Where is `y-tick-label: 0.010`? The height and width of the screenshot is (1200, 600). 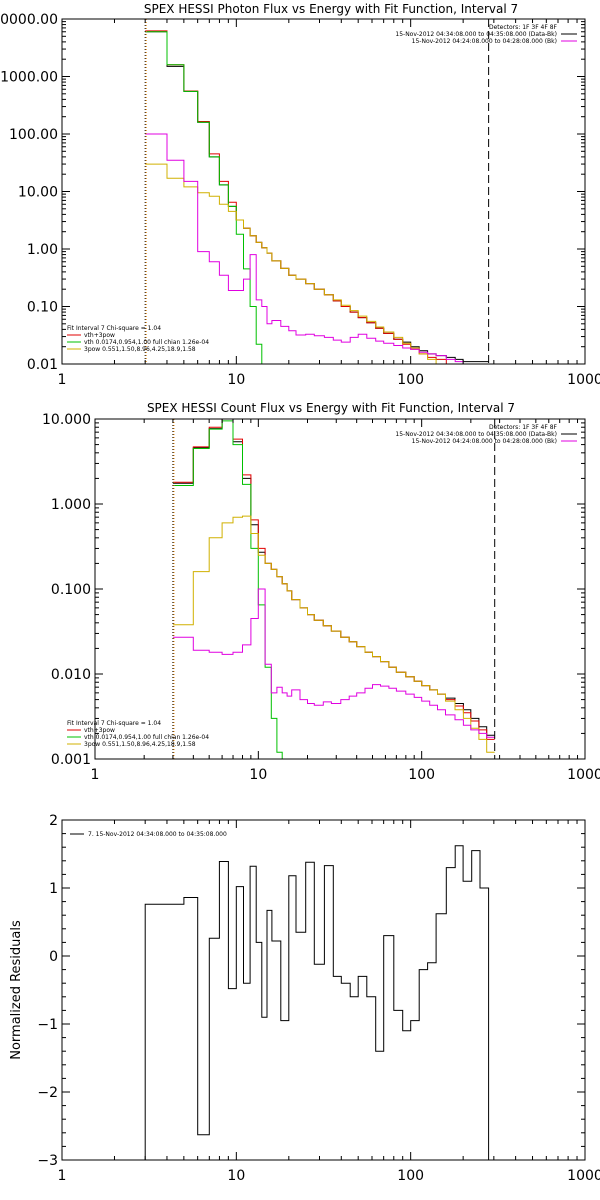
y-tick-label: 0.010 is located at coordinates (71, 675).